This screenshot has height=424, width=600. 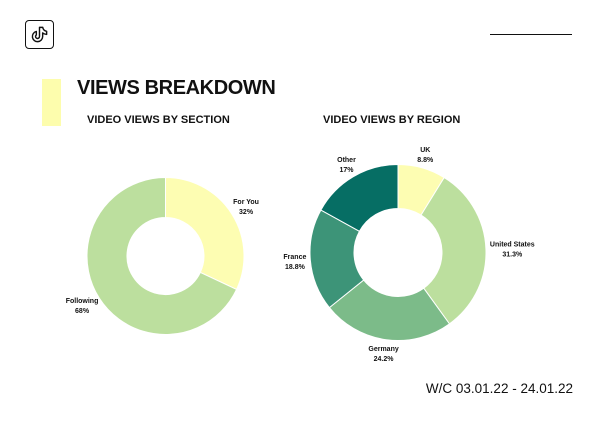 What do you see at coordinates (422, 160) in the screenshot?
I see `slice-value: 8.8` at bounding box center [422, 160].